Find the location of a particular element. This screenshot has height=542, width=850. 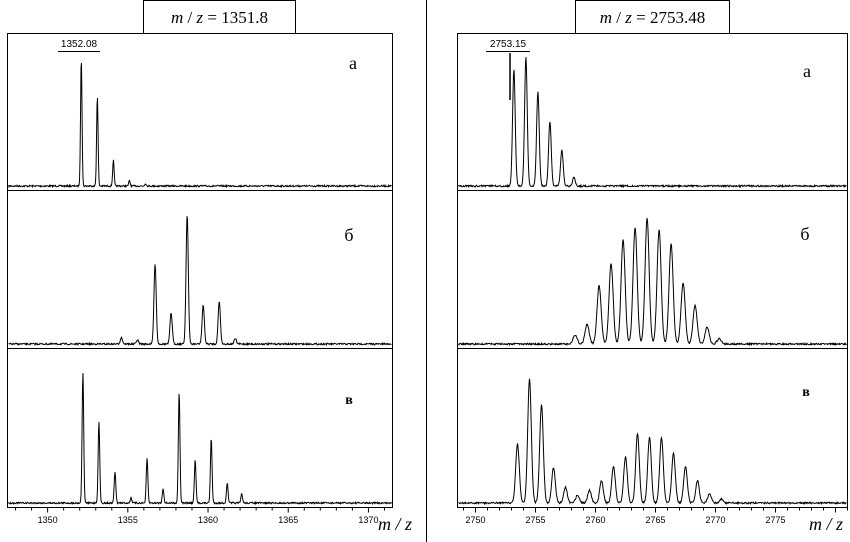

right-trace-v is located at coordinates (652, 442).